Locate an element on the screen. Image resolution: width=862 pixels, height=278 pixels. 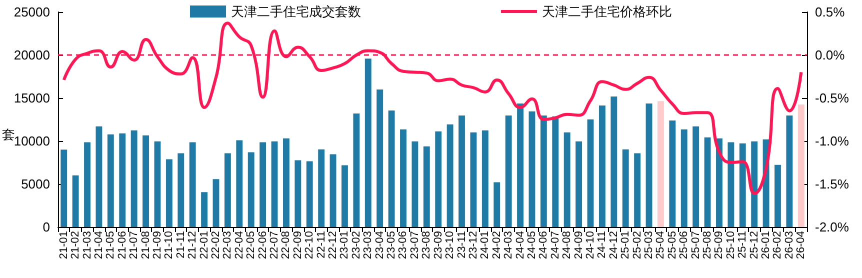
x-tick-label: 25-12 is located at coordinates (754, 245).